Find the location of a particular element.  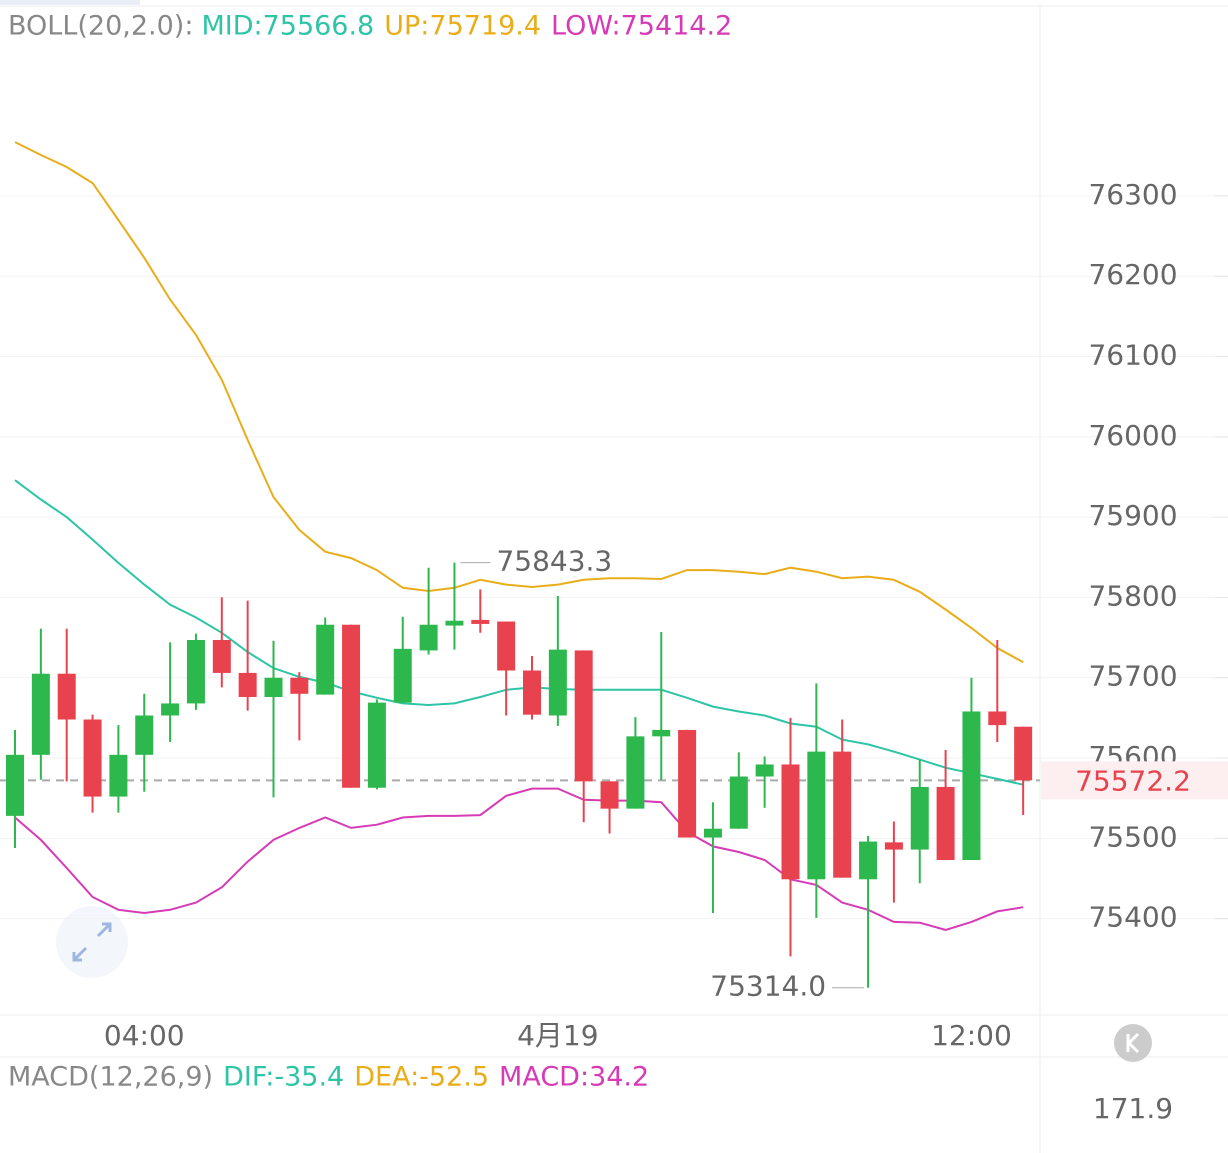

y-tick-label: 76200 is located at coordinates (1132, 274).